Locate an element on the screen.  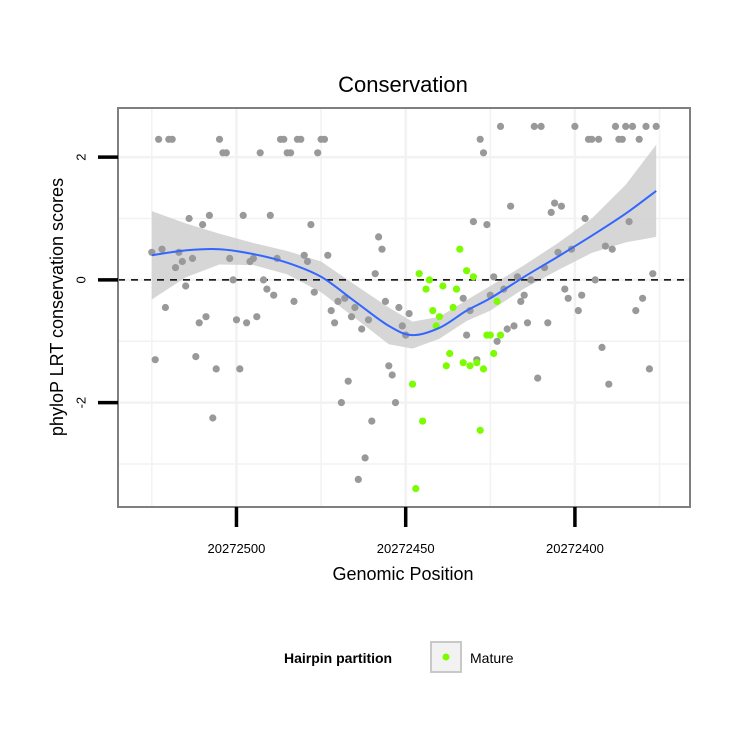
legend-mature-dot is located at coordinates (446, 657).